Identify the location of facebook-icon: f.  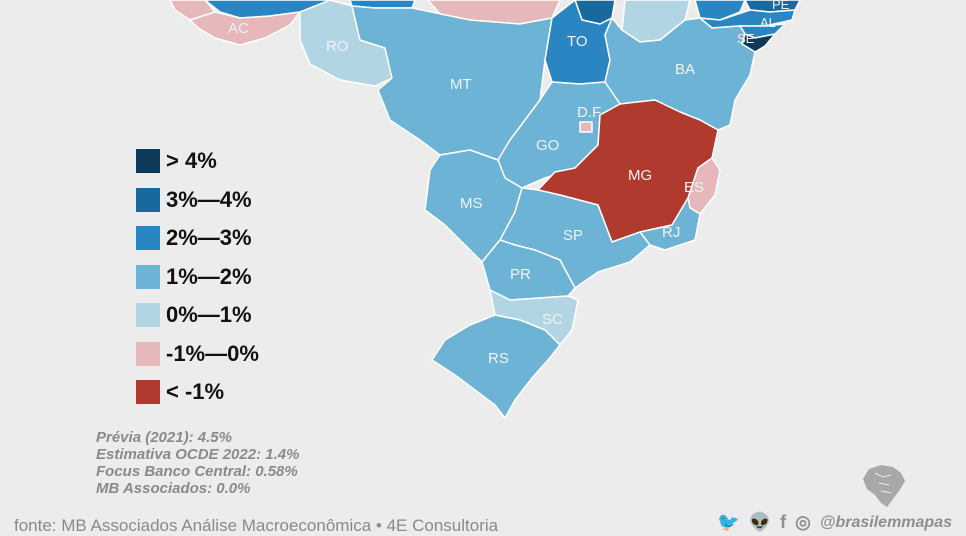
(783, 522).